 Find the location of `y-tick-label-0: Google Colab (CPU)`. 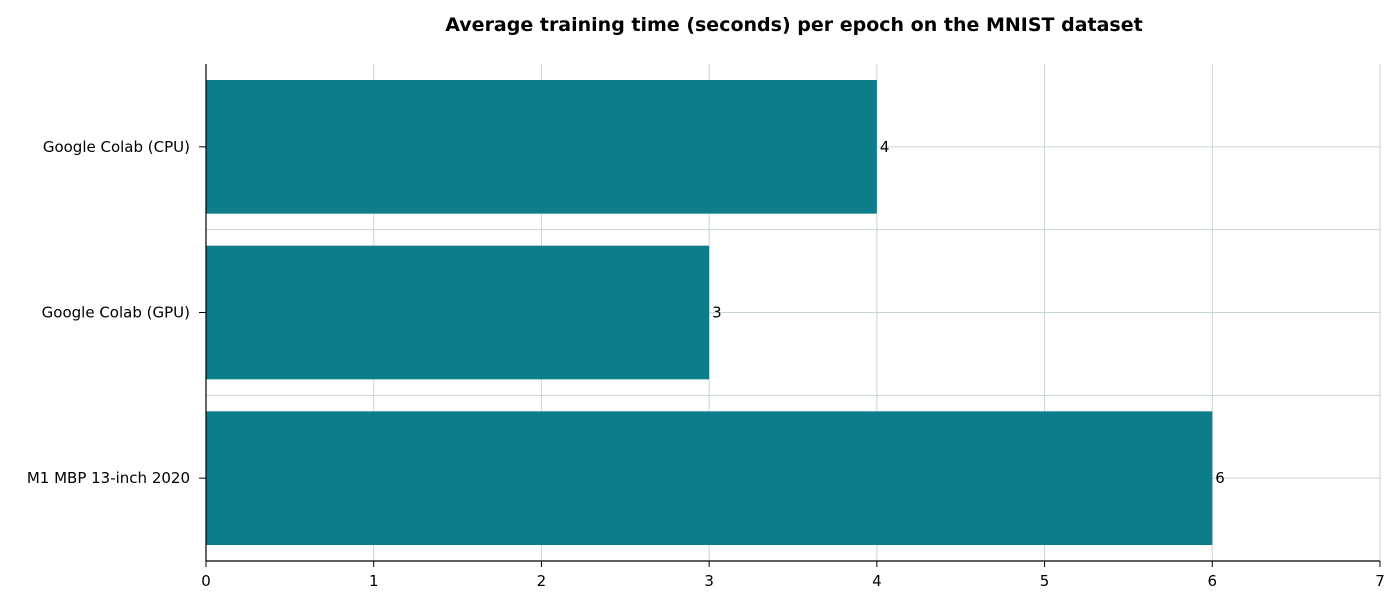

y-tick-label-0: Google Colab (CPU) is located at coordinates (116, 147).